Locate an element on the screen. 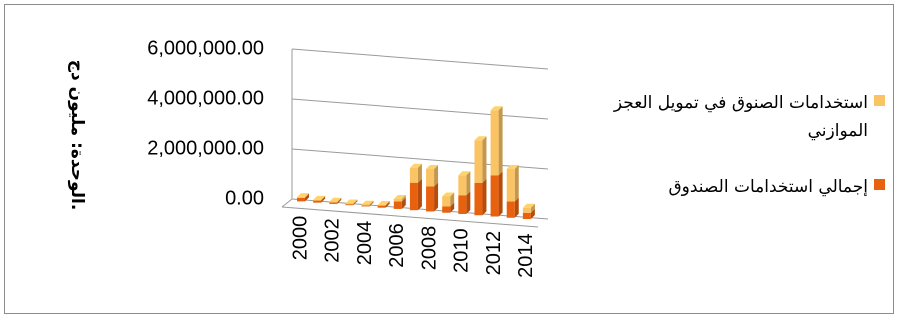 Image resolution: width=900 pixels, height=320 pixels. legend-label-total-uses: إجمالي استخدامات الصندوق is located at coordinates (768, 187).